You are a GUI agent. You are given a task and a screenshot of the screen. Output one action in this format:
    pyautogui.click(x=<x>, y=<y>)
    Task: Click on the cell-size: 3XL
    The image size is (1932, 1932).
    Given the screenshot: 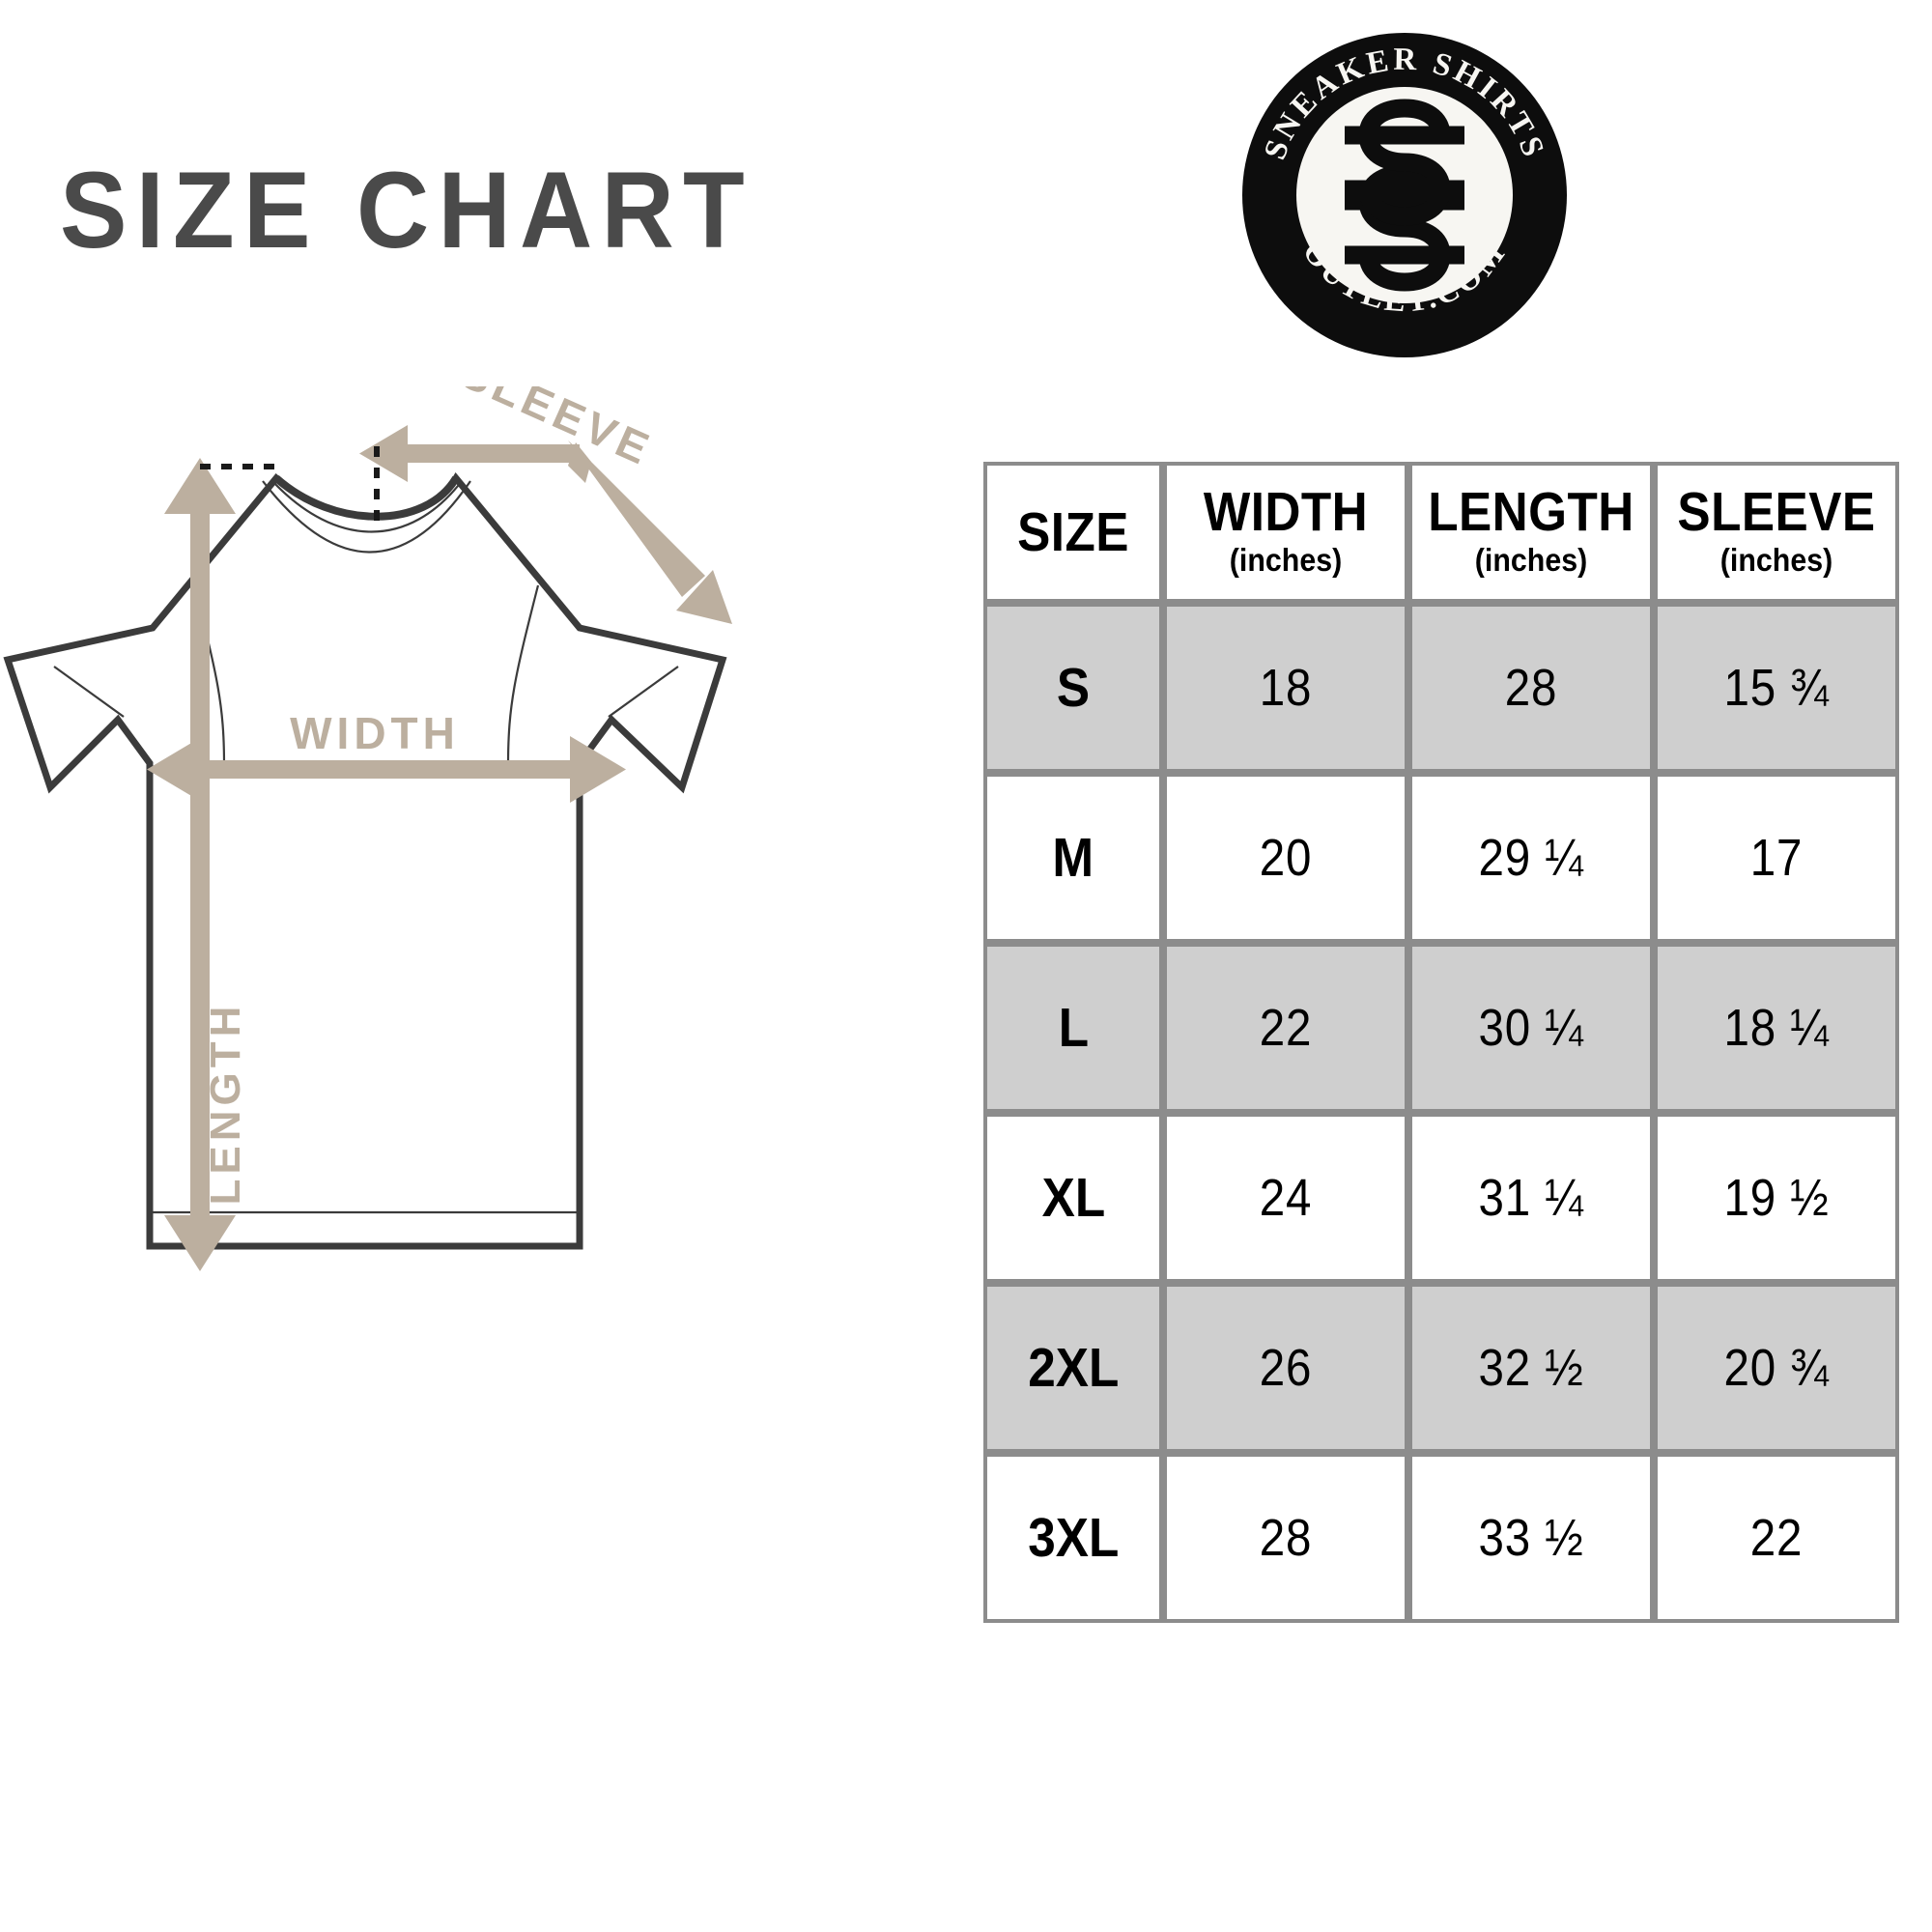 What is the action you would take?
    pyautogui.click(x=1073, y=1538)
    